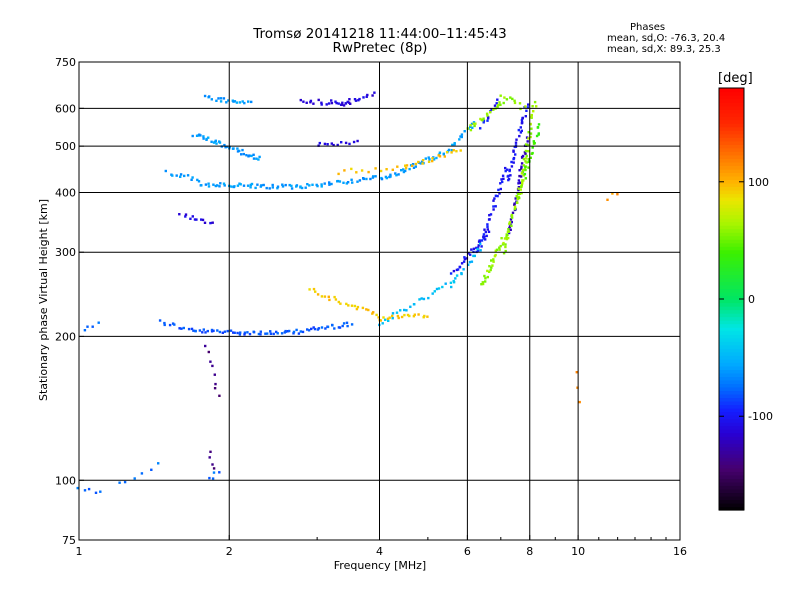 The height and width of the screenshot is (600, 800). Describe the element at coordinates (735, 78) in the screenshot. I see `colorbar-label: [deg]` at that location.